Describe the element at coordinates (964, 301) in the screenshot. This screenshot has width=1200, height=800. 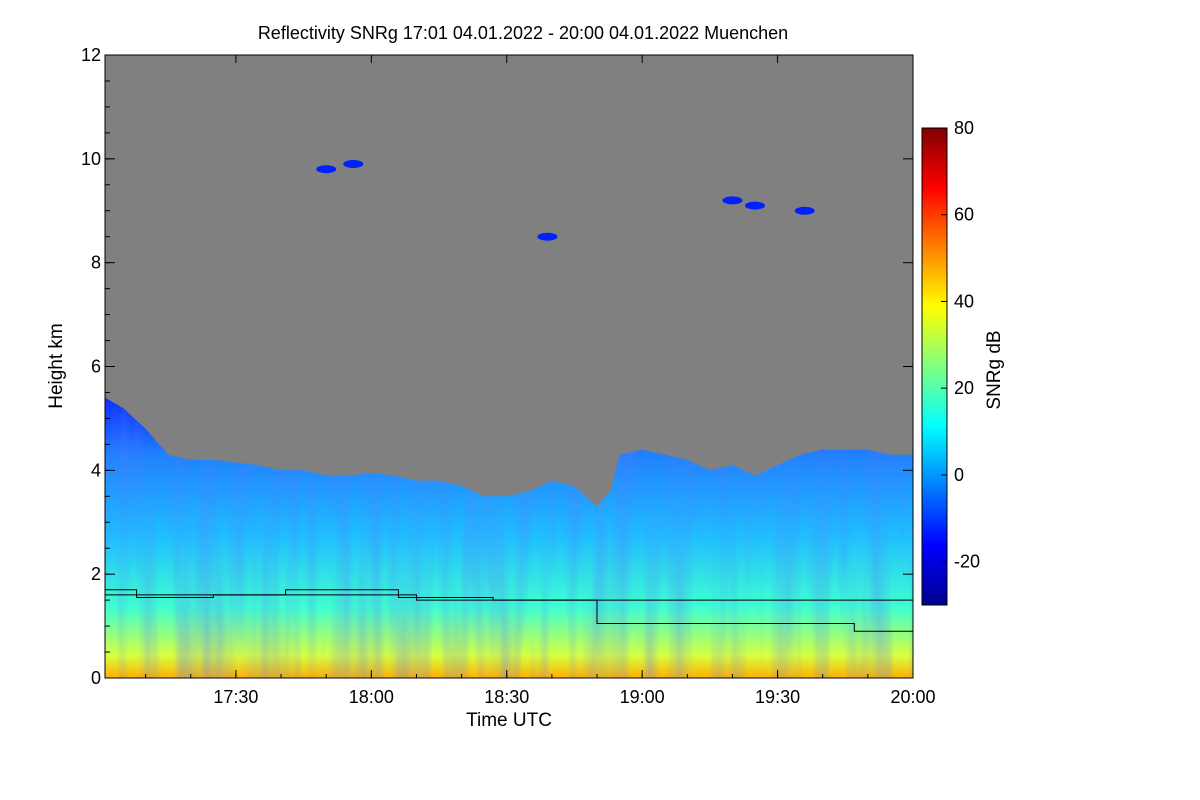
I see `colorbar-tick-label: 40` at that location.